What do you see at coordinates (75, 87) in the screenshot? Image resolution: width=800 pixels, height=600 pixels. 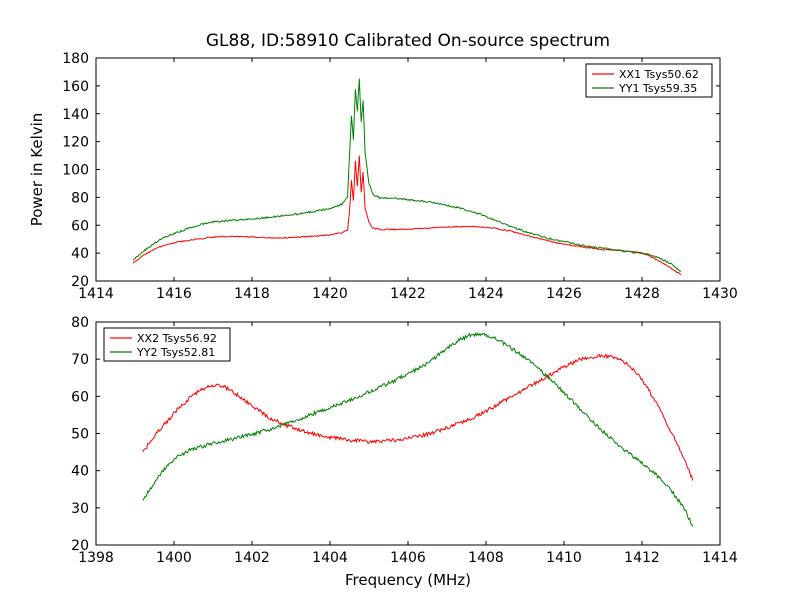 I see `y-tick-label: 160` at bounding box center [75, 87].